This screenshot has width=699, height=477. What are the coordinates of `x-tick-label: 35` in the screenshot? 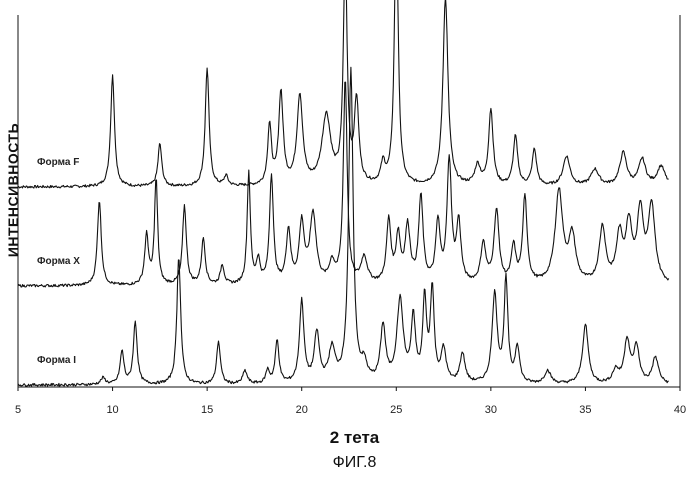 It's located at (585, 410).